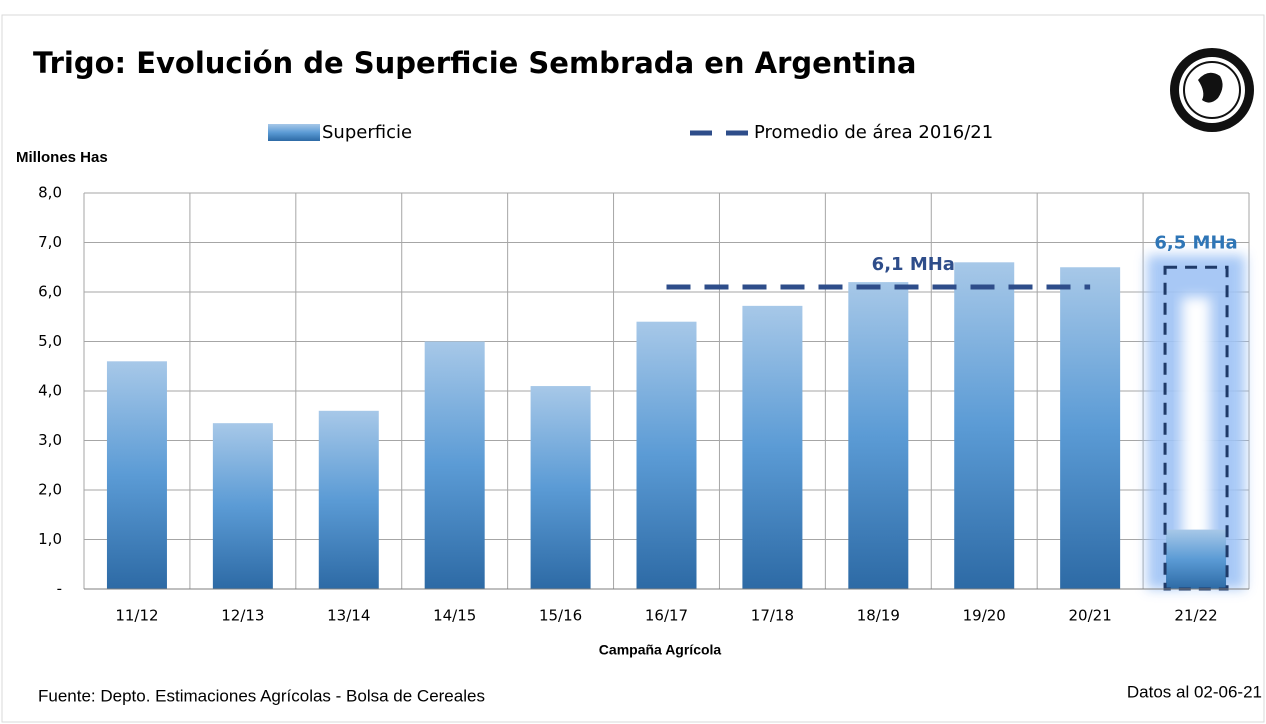  Describe the element at coordinates (348, 616) in the screenshot. I see `x-tick-label: 13/14` at that location.